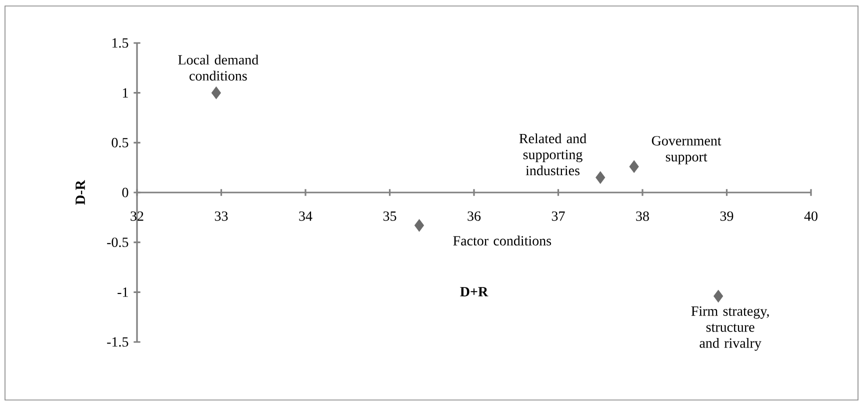 Image resolution: width=864 pixels, height=405 pixels. What do you see at coordinates (120, 43) in the screenshot?
I see `y-tick-label: 1.5` at bounding box center [120, 43].